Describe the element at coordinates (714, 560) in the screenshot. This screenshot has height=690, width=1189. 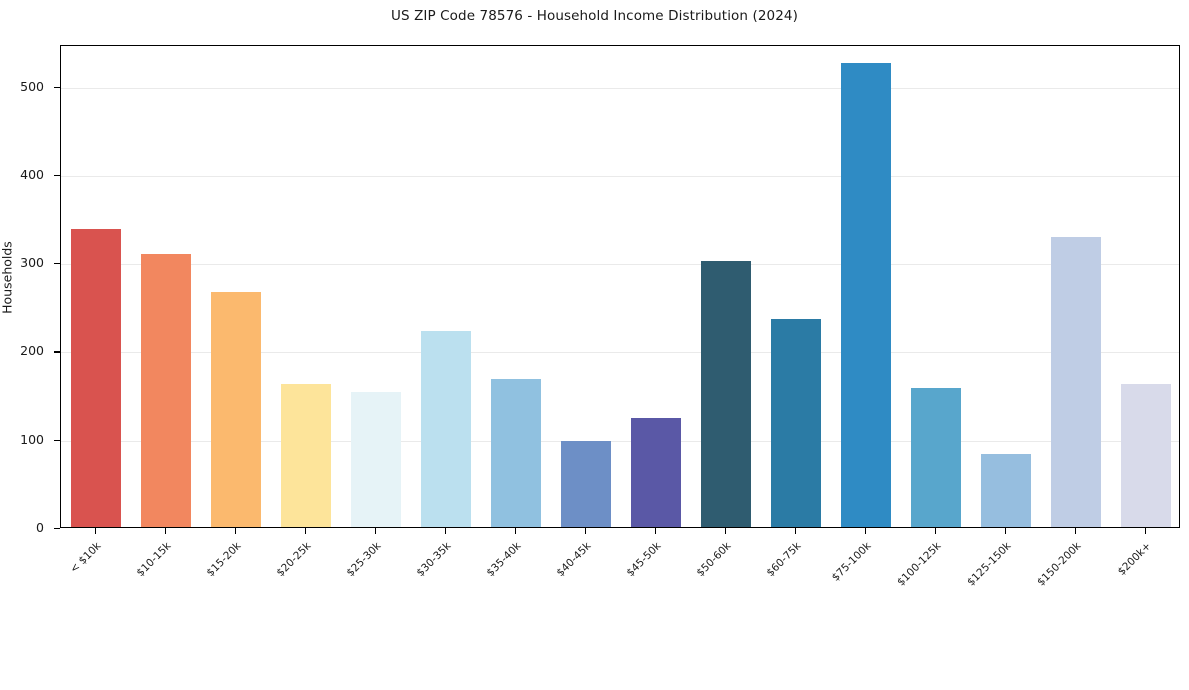
I see `x-tick-label: $50-60k` at that location.